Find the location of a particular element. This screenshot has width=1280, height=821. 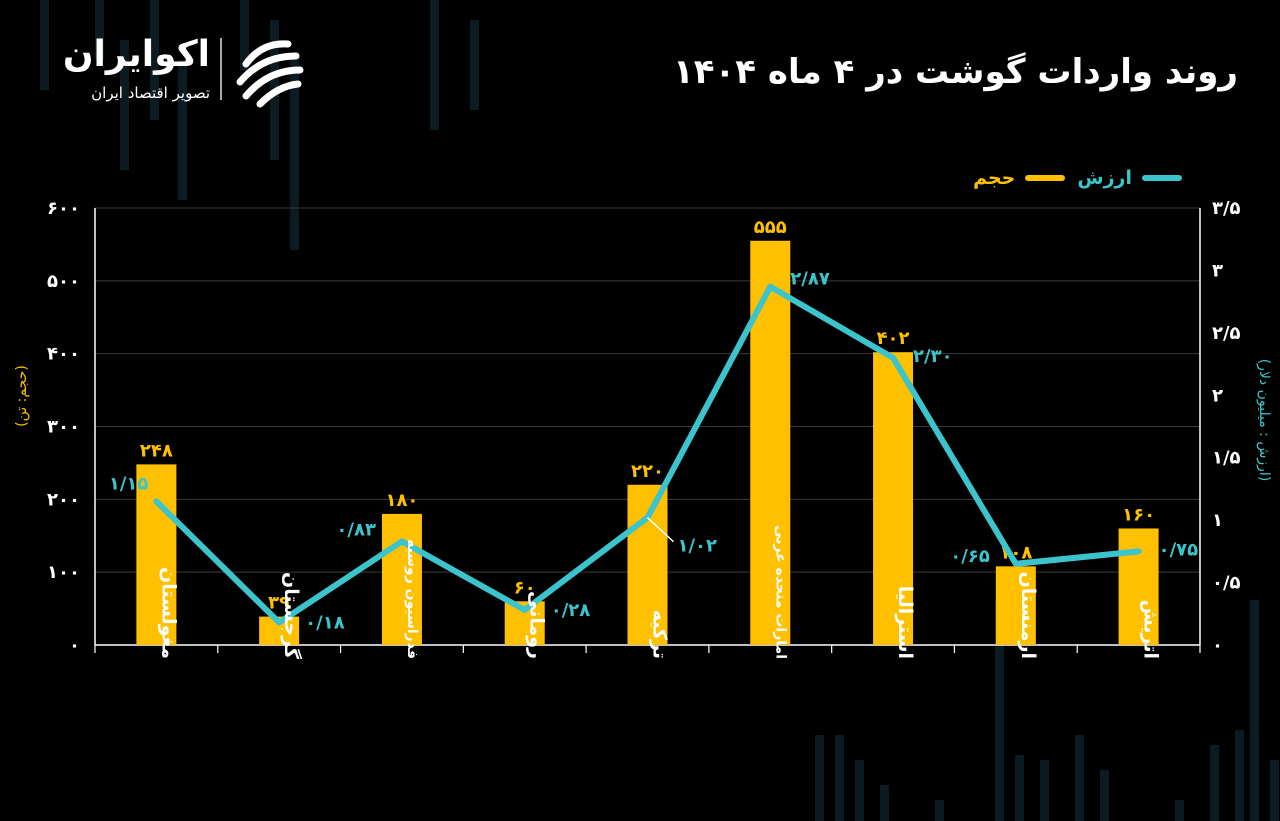

legend-swatch-line is located at coordinates (1162, 178).